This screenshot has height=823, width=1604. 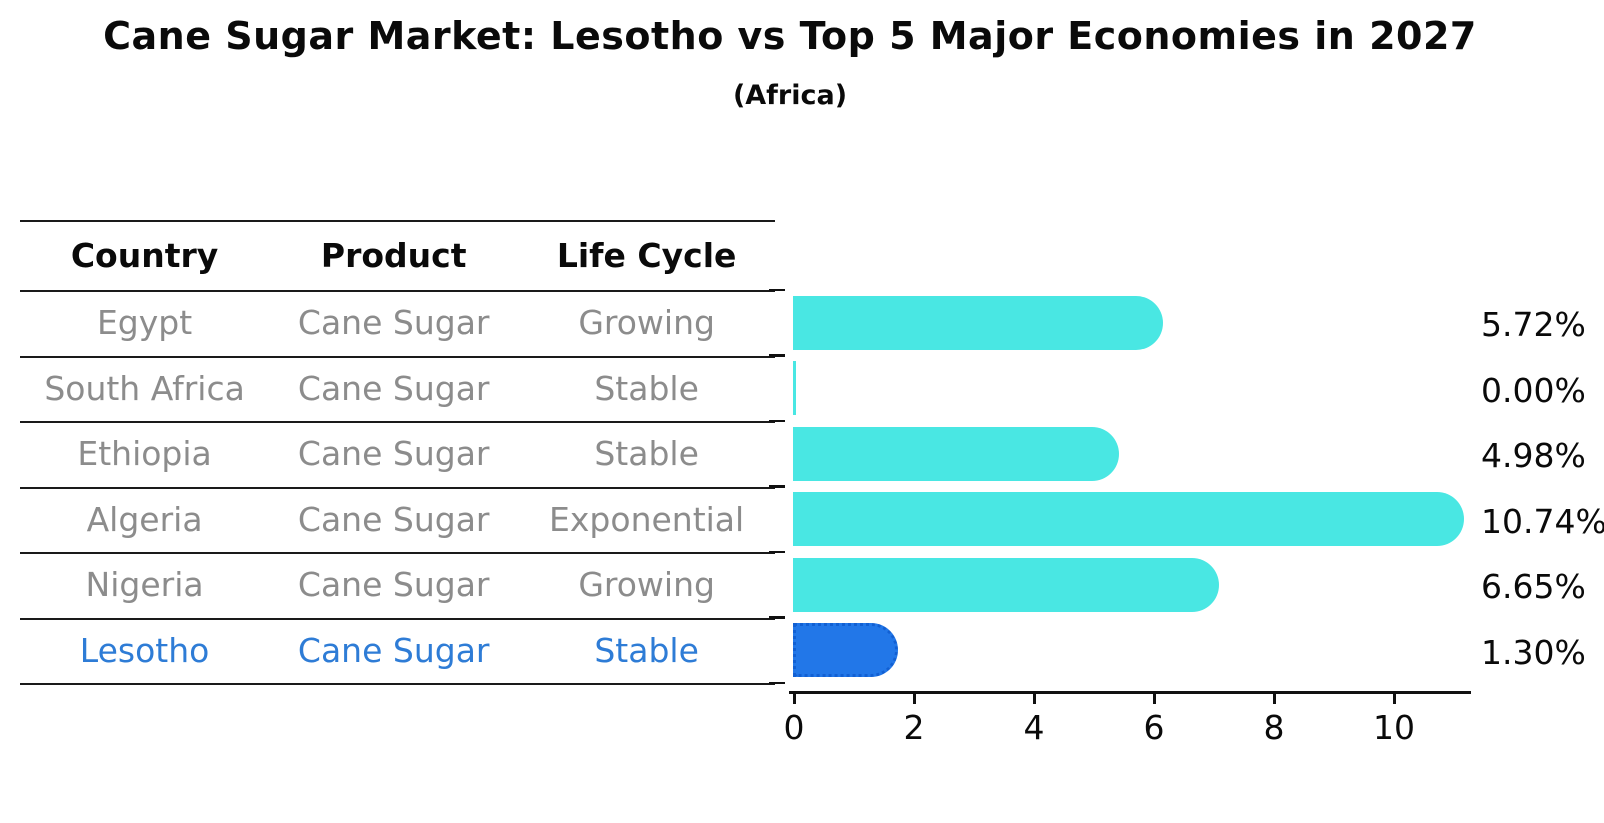 I want to click on table-row-south-africa: South Africa Cane Sugar Stable, so click(x=397, y=388).